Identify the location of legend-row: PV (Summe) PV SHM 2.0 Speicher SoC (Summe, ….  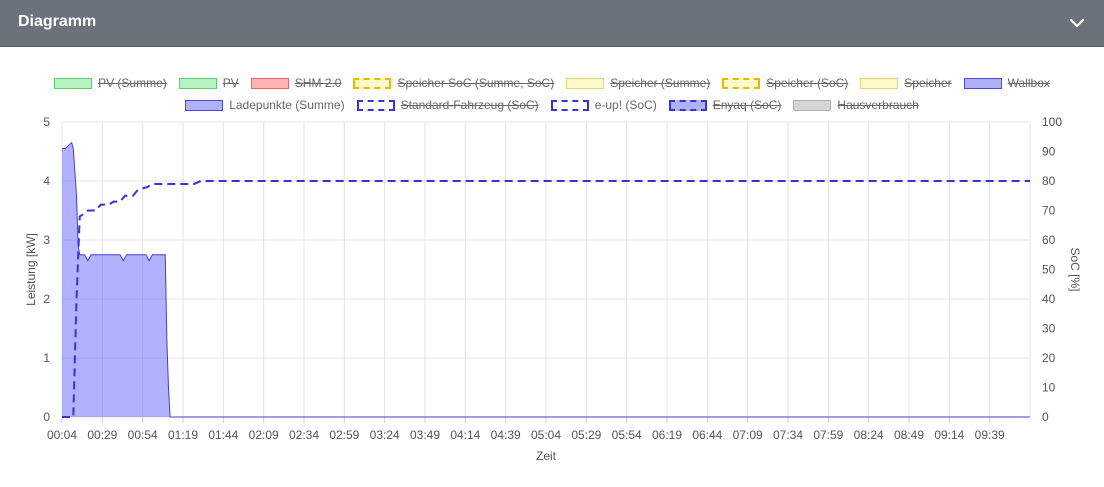
(552, 83).